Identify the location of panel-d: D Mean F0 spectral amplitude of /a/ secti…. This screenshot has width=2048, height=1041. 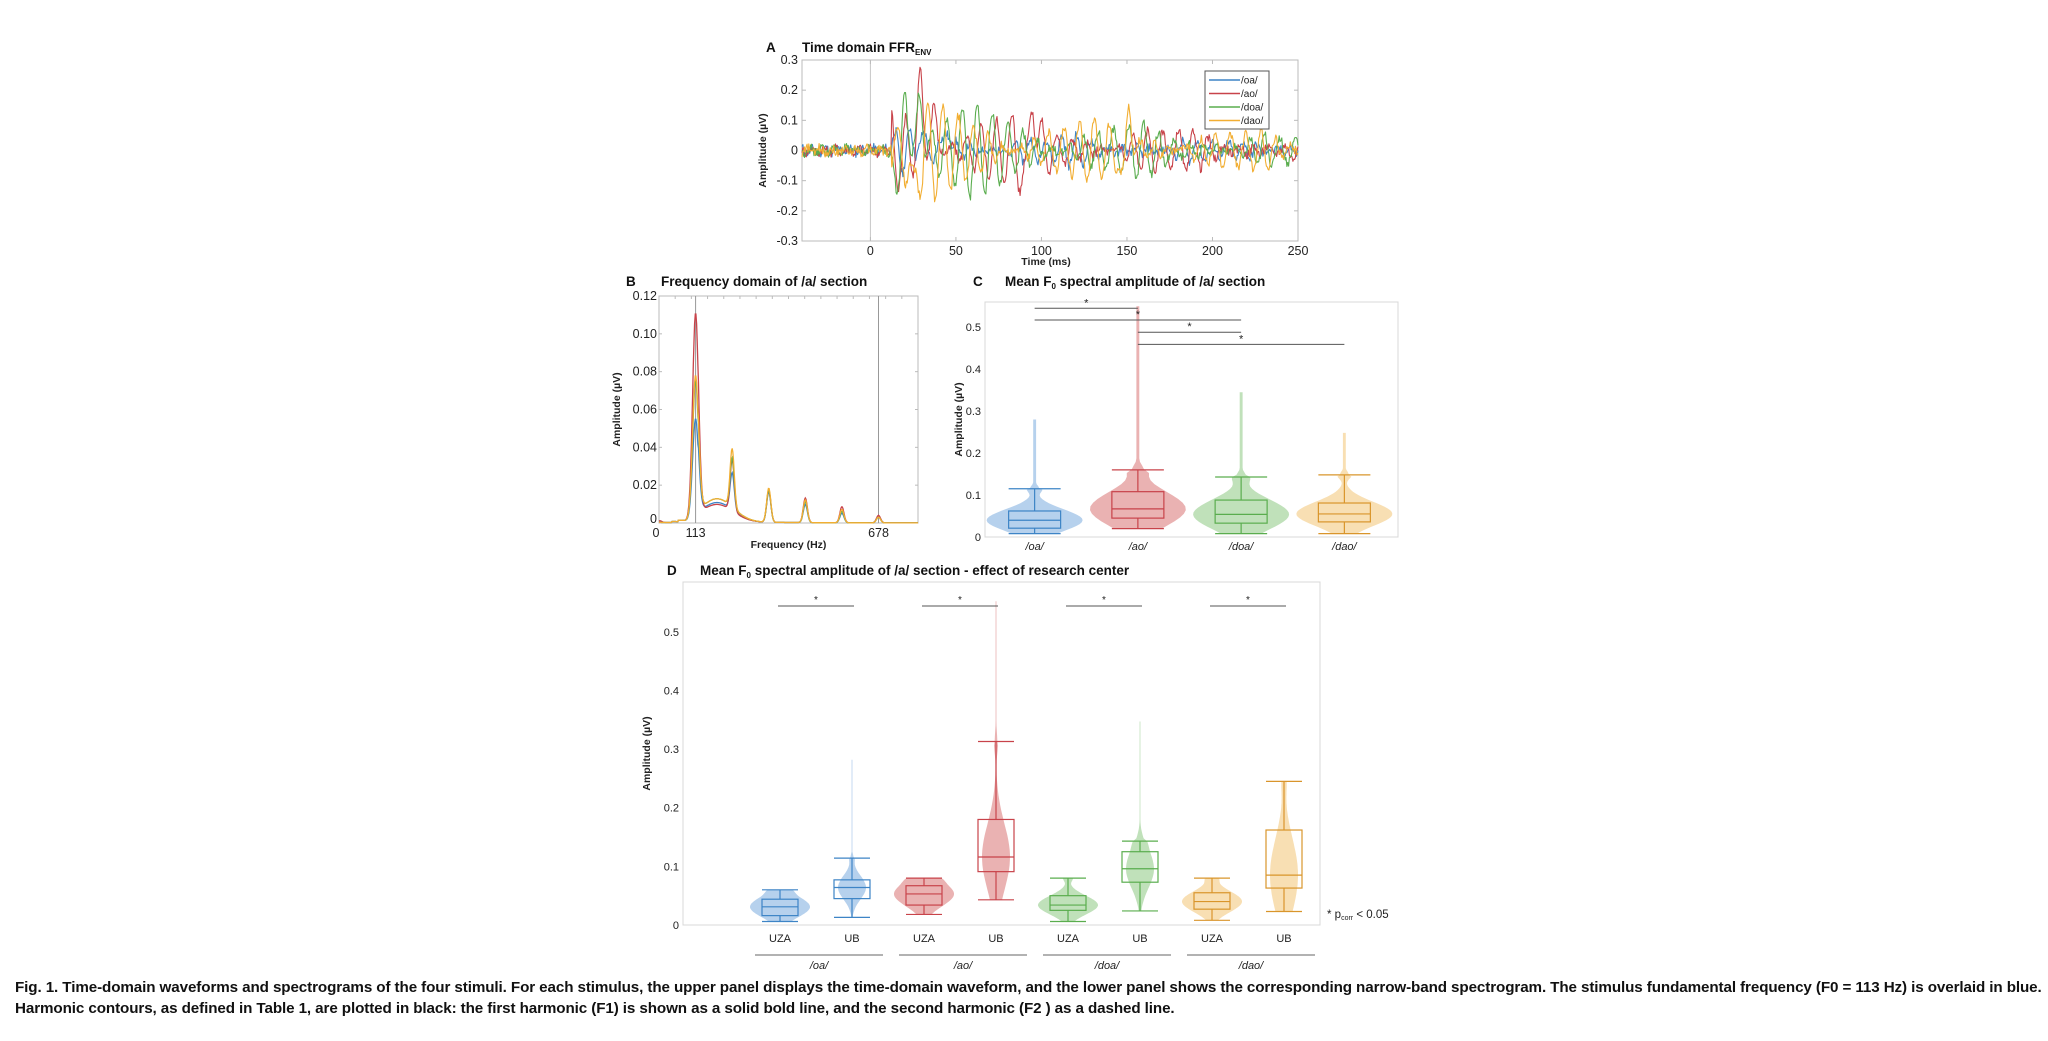
(1015, 767).